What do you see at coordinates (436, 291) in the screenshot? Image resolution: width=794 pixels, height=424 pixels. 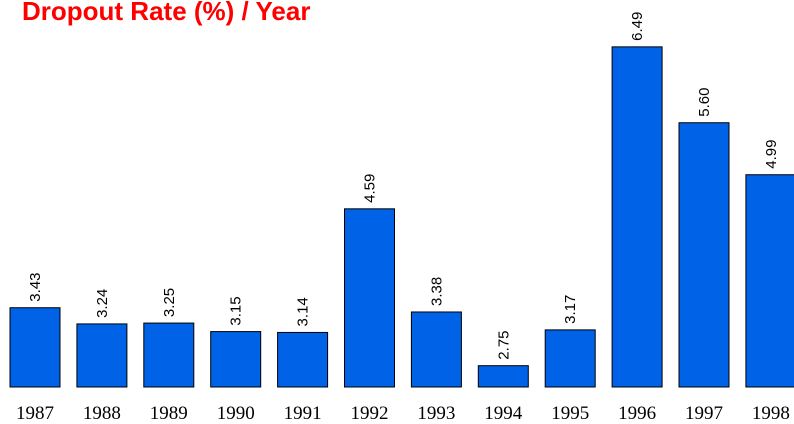 I see `value-label: 3.38` at bounding box center [436, 291].